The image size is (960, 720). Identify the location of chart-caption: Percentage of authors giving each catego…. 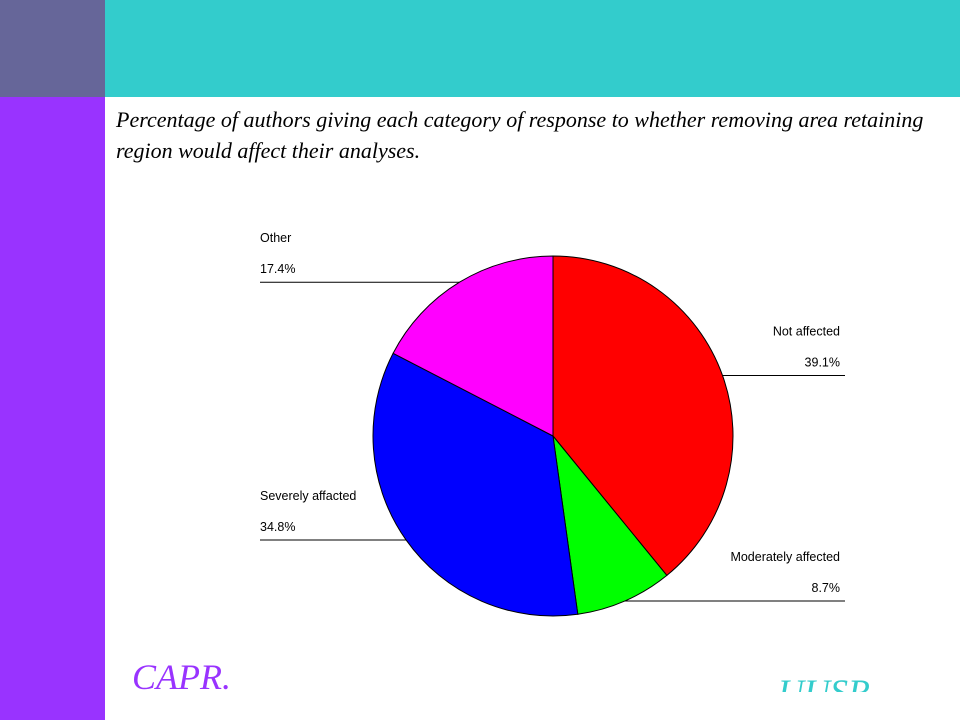
(520, 135).